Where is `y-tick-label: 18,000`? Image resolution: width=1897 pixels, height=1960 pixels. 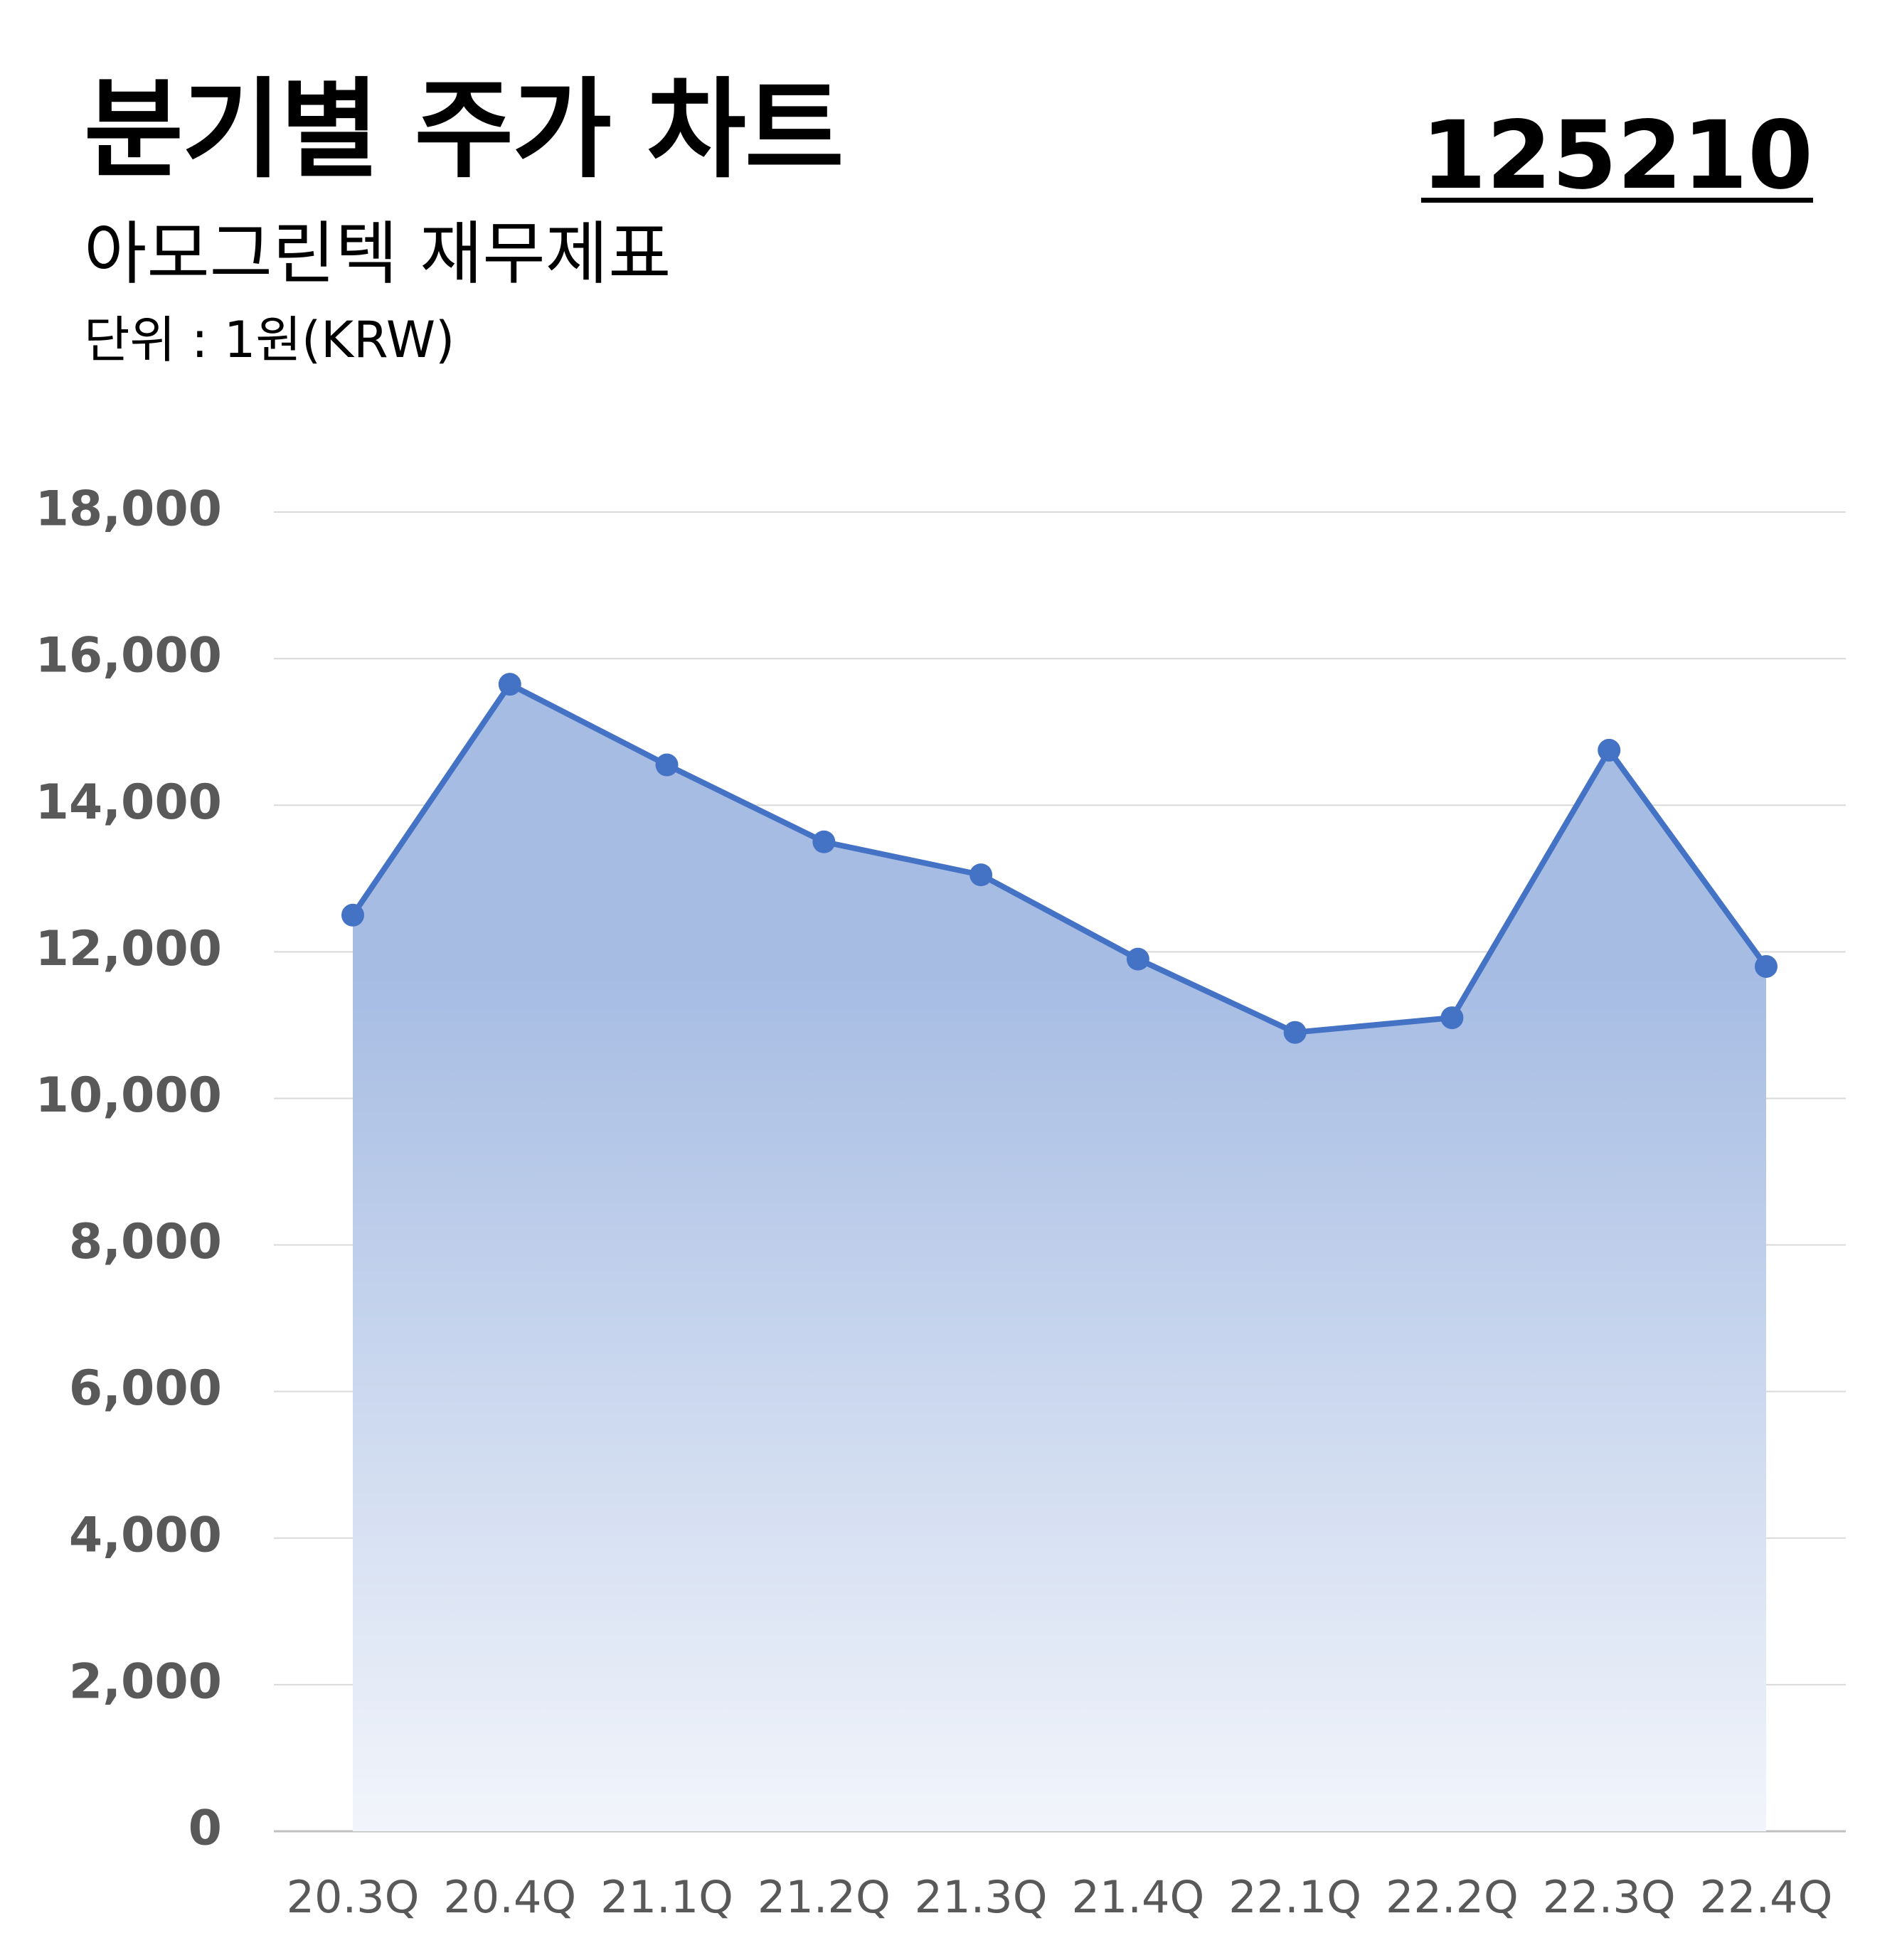 y-tick-label: 18,000 is located at coordinates (129, 509).